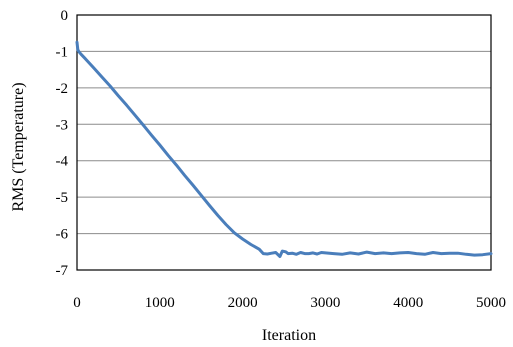 The width and height of the screenshot is (513, 347). Describe the element at coordinates (491, 303) in the screenshot. I see `x-tick-label: 5000` at that location.